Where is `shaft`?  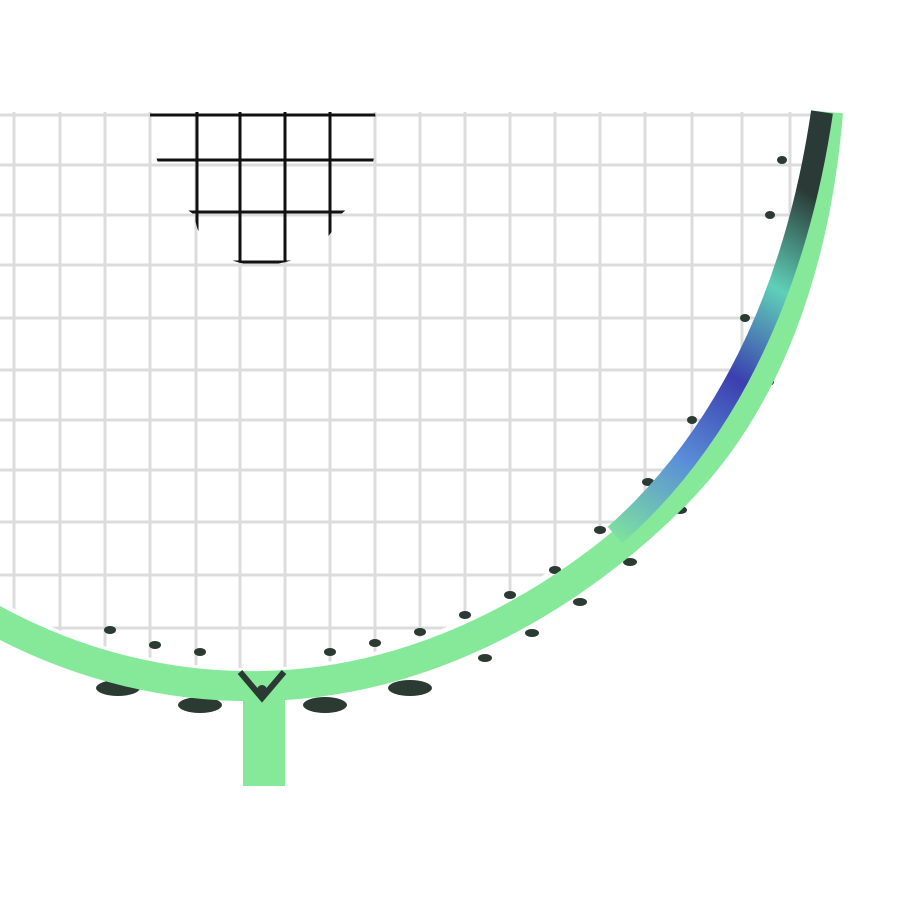 shaft is located at coordinates (264, 738).